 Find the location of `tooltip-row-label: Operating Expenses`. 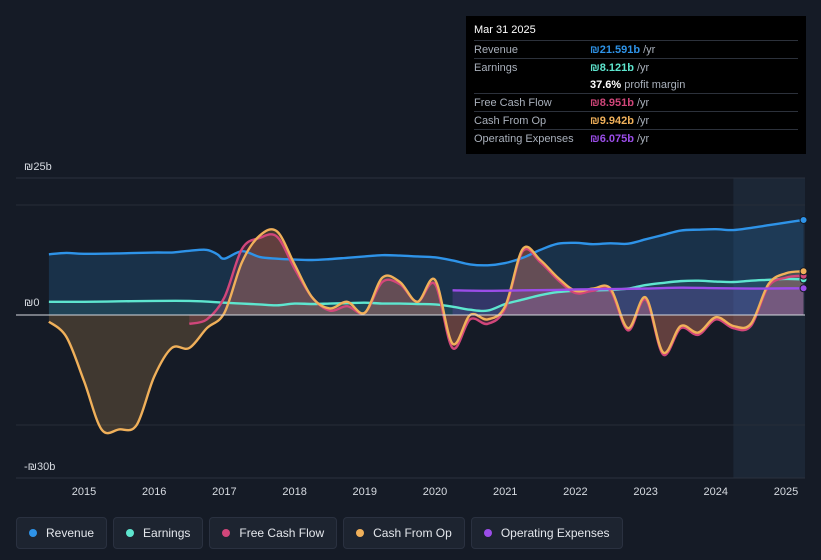

tooltip-row-label: Operating Expenses is located at coordinates (524, 138).